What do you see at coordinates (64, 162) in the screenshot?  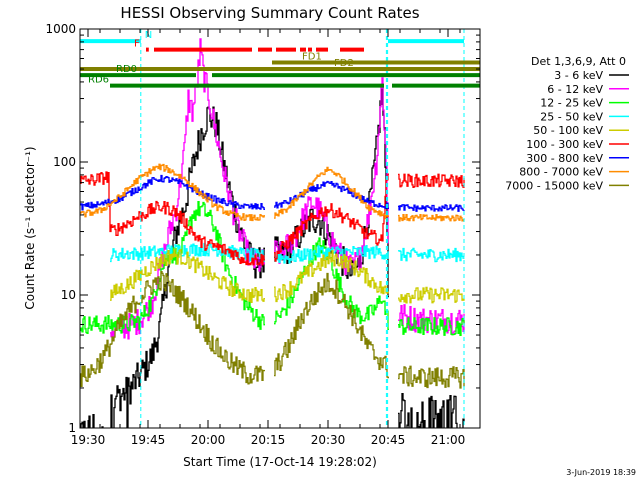 I see `y-tick-label-3: 100` at bounding box center [64, 162].